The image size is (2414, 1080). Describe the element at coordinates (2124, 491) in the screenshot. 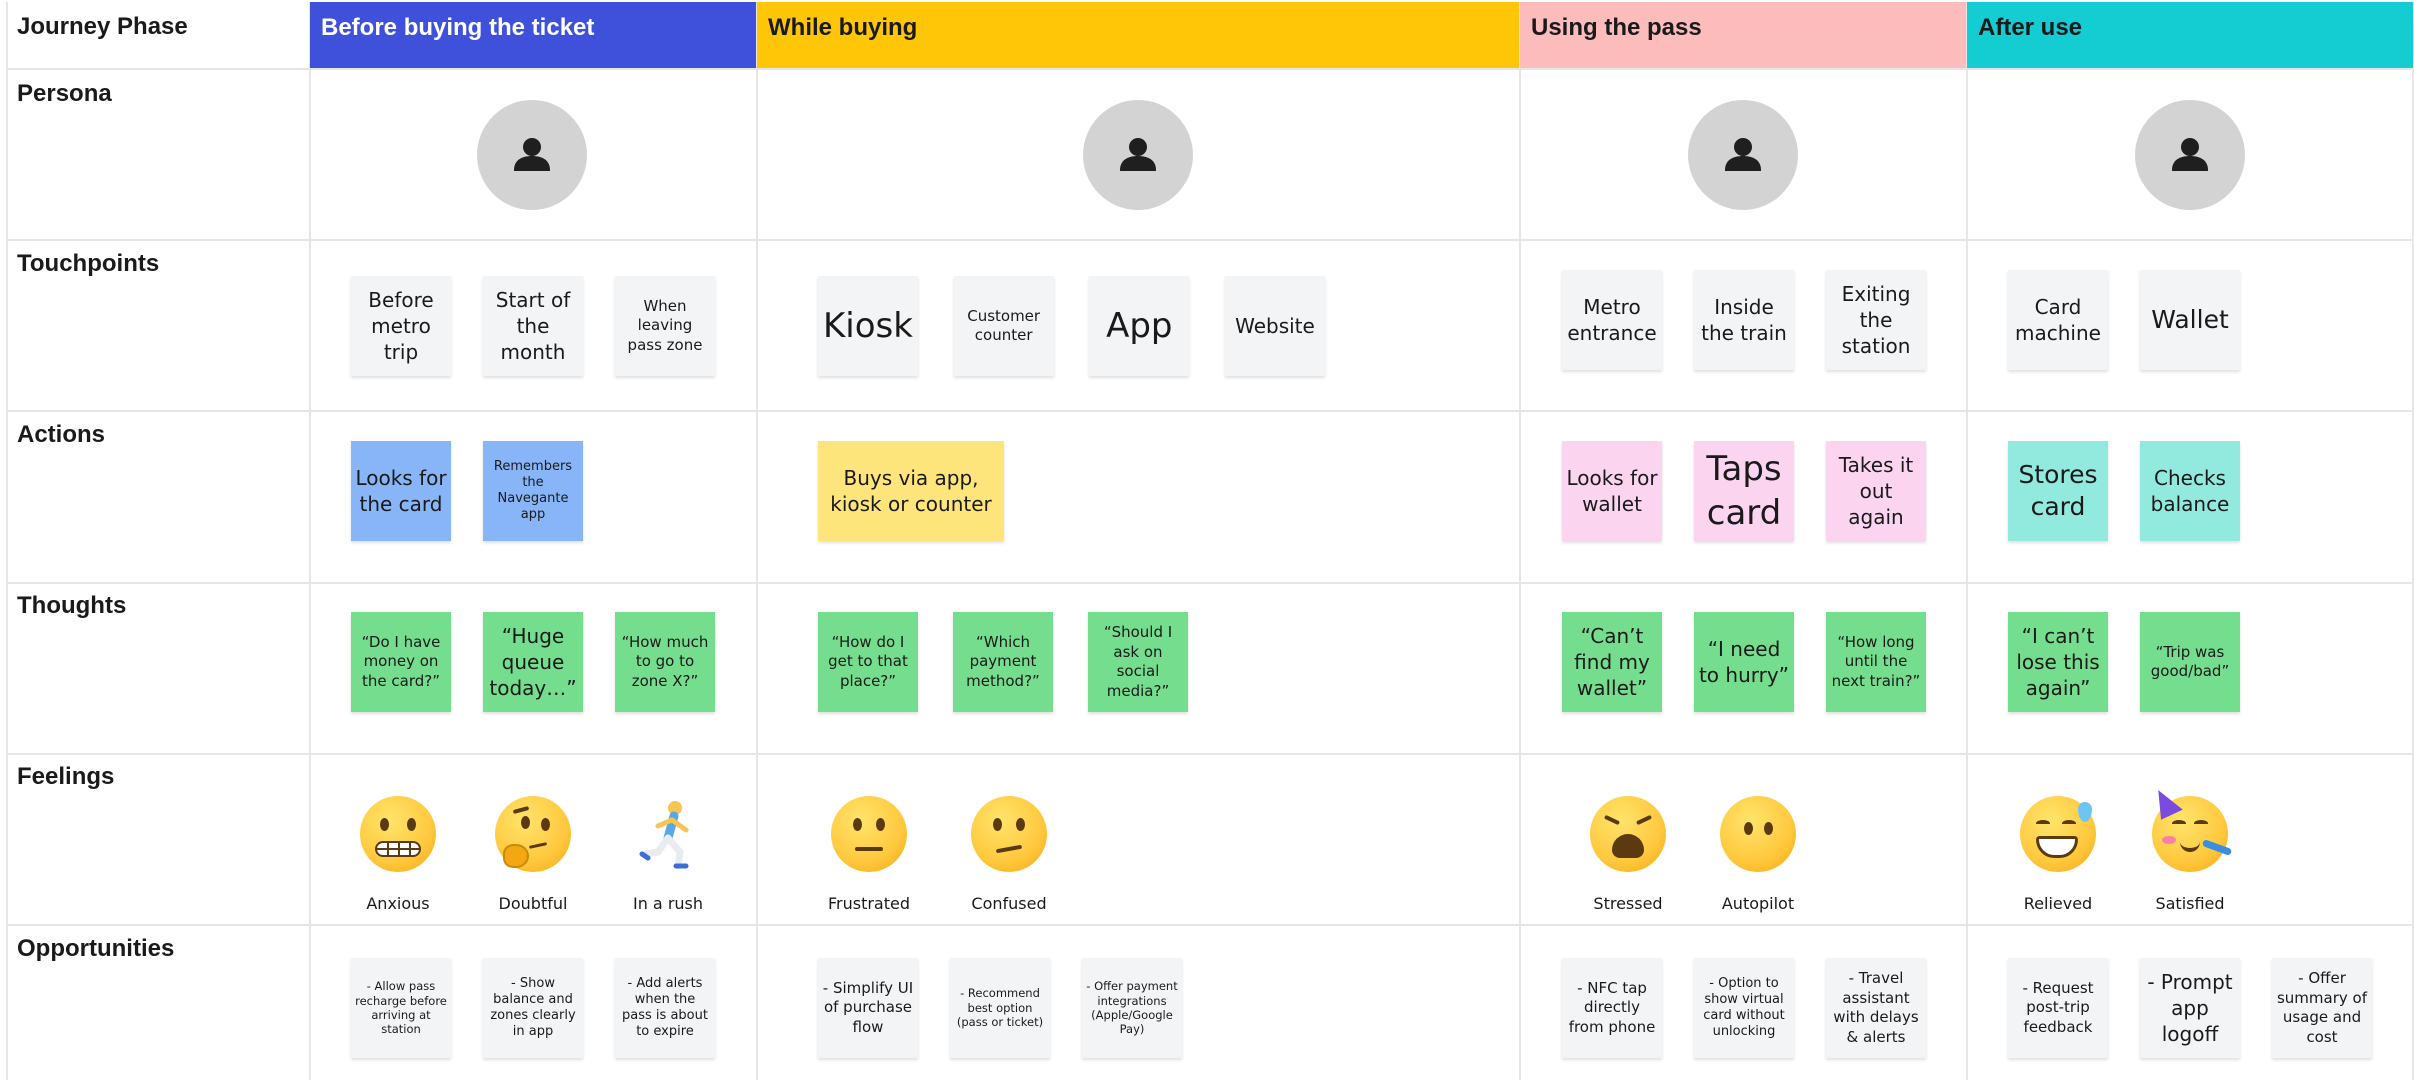

I see `actions-after: Stores card Checks balance` at that location.